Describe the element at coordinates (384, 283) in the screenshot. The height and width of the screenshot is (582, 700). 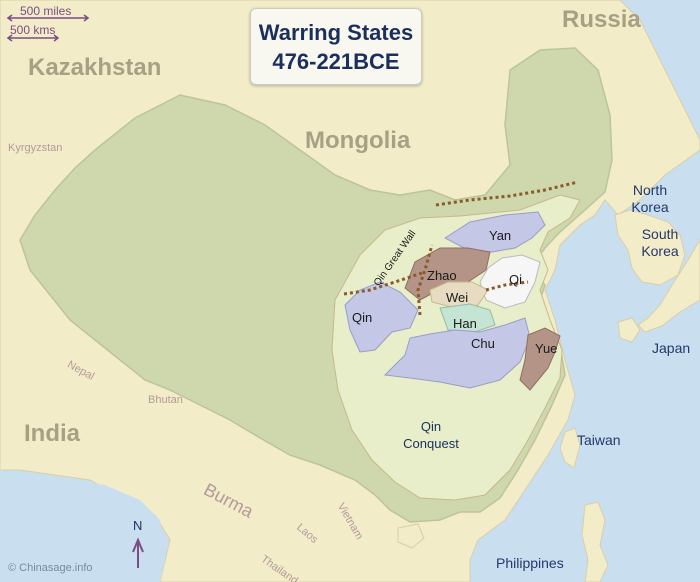
I see `great-wall-west` at that location.